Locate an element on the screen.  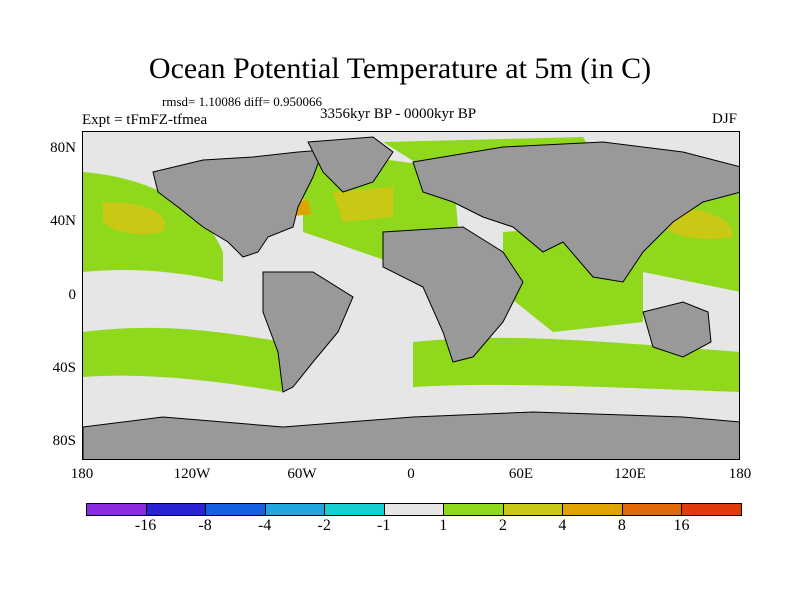
legend-tick-label: 1 is located at coordinates (443, 525).